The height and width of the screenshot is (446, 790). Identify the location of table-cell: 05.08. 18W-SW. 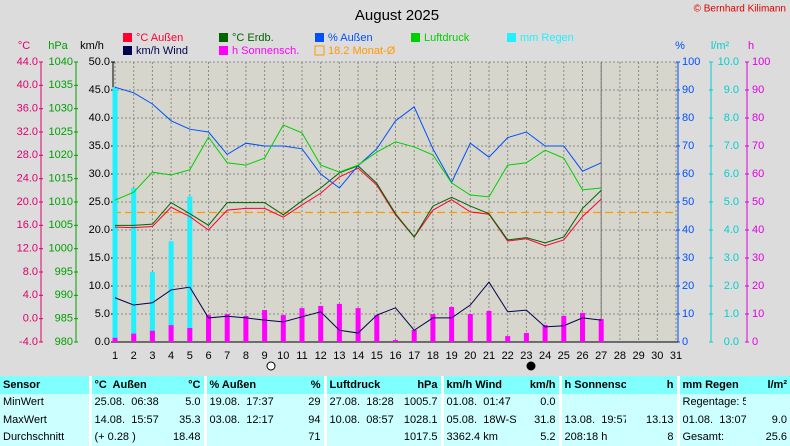
(478, 420).